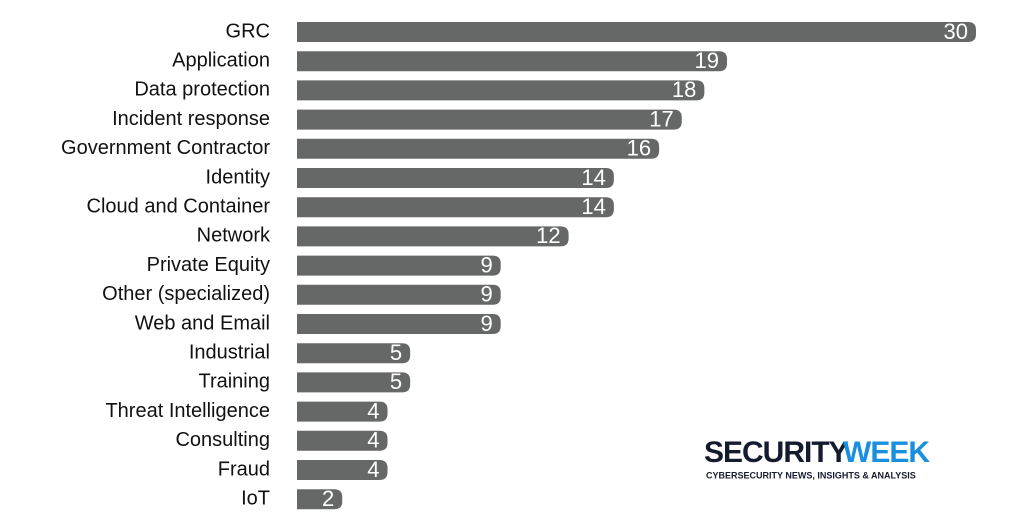 The image size is (1024, 520). What do you see at coordinates (165, 148) in the screenshot?
I see `category-label: Government Contractor` at bounding box center [165, 148].